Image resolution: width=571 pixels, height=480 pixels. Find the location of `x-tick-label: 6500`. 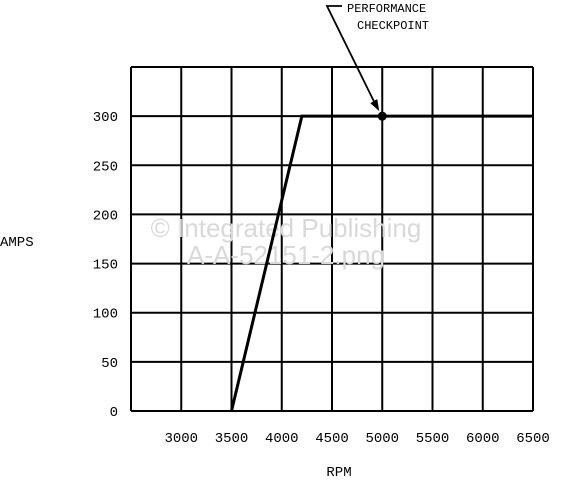

x-tick-label: 6500 is located at coordinates (533, 439).